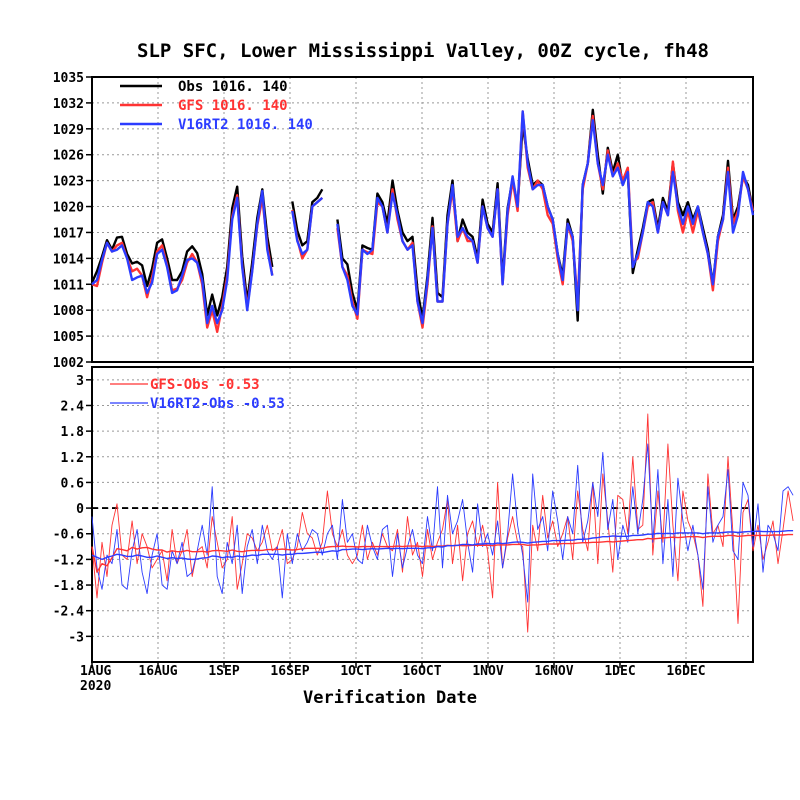 This screenshot has width=800, height=800. I want to click on y-slp-tick-label: 1023, so click(68, 182).